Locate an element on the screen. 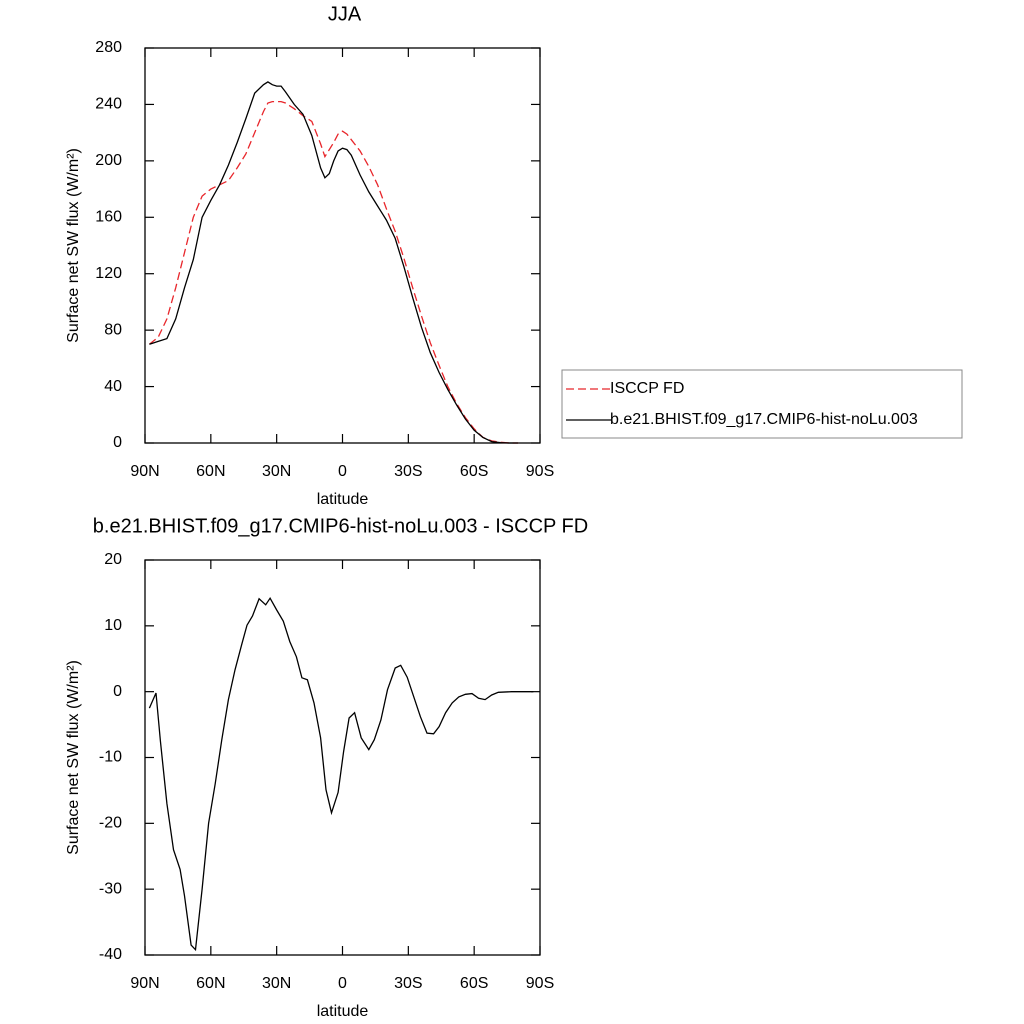  y-tick-label: 20 is located at coordinates (113, 559).